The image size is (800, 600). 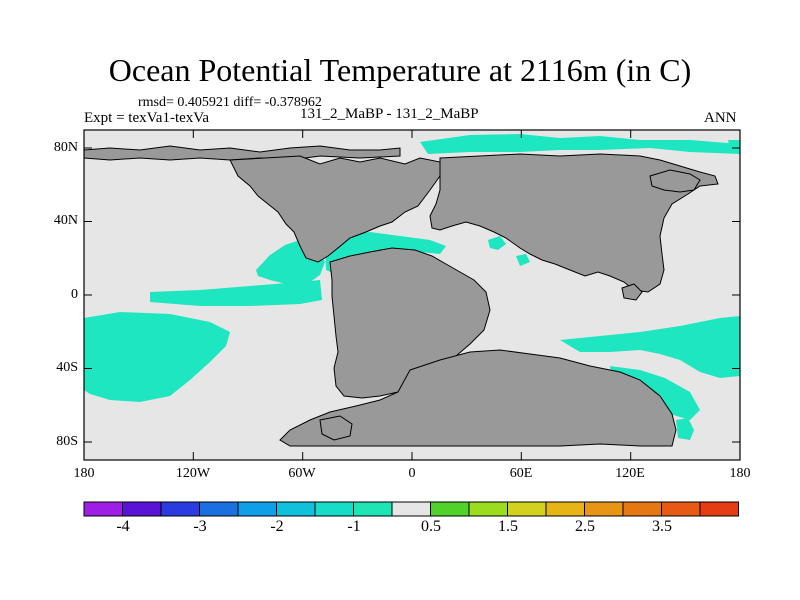 I want to click on colorbar-label: -2, so click(x=277, y=526).